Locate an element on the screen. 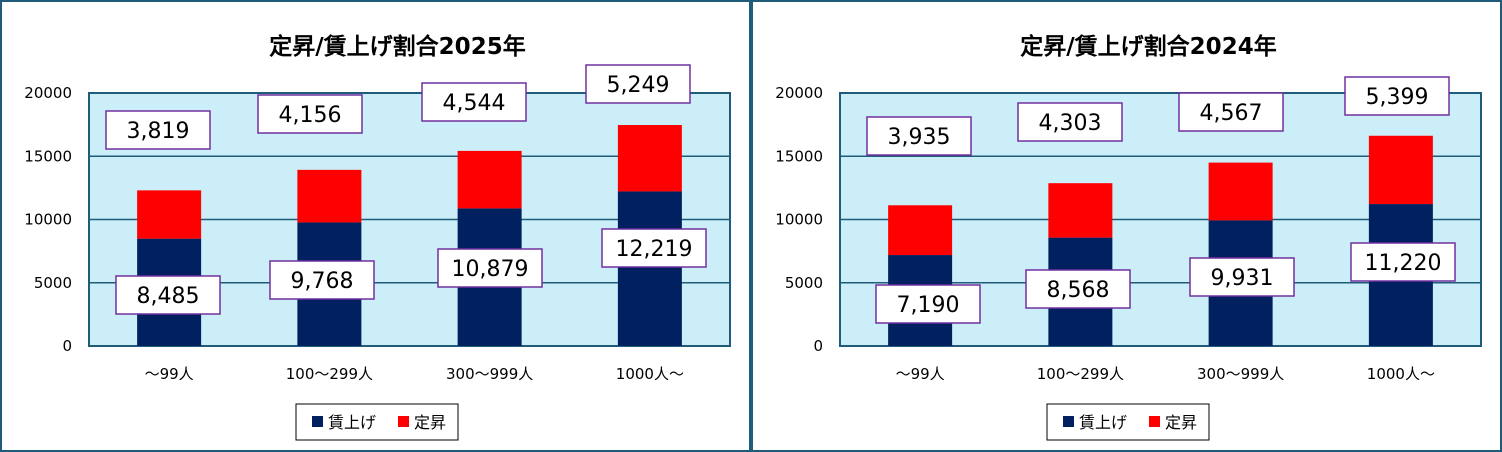  data-label-regular-raise: 3,935 is located at coordinates (919, 137).